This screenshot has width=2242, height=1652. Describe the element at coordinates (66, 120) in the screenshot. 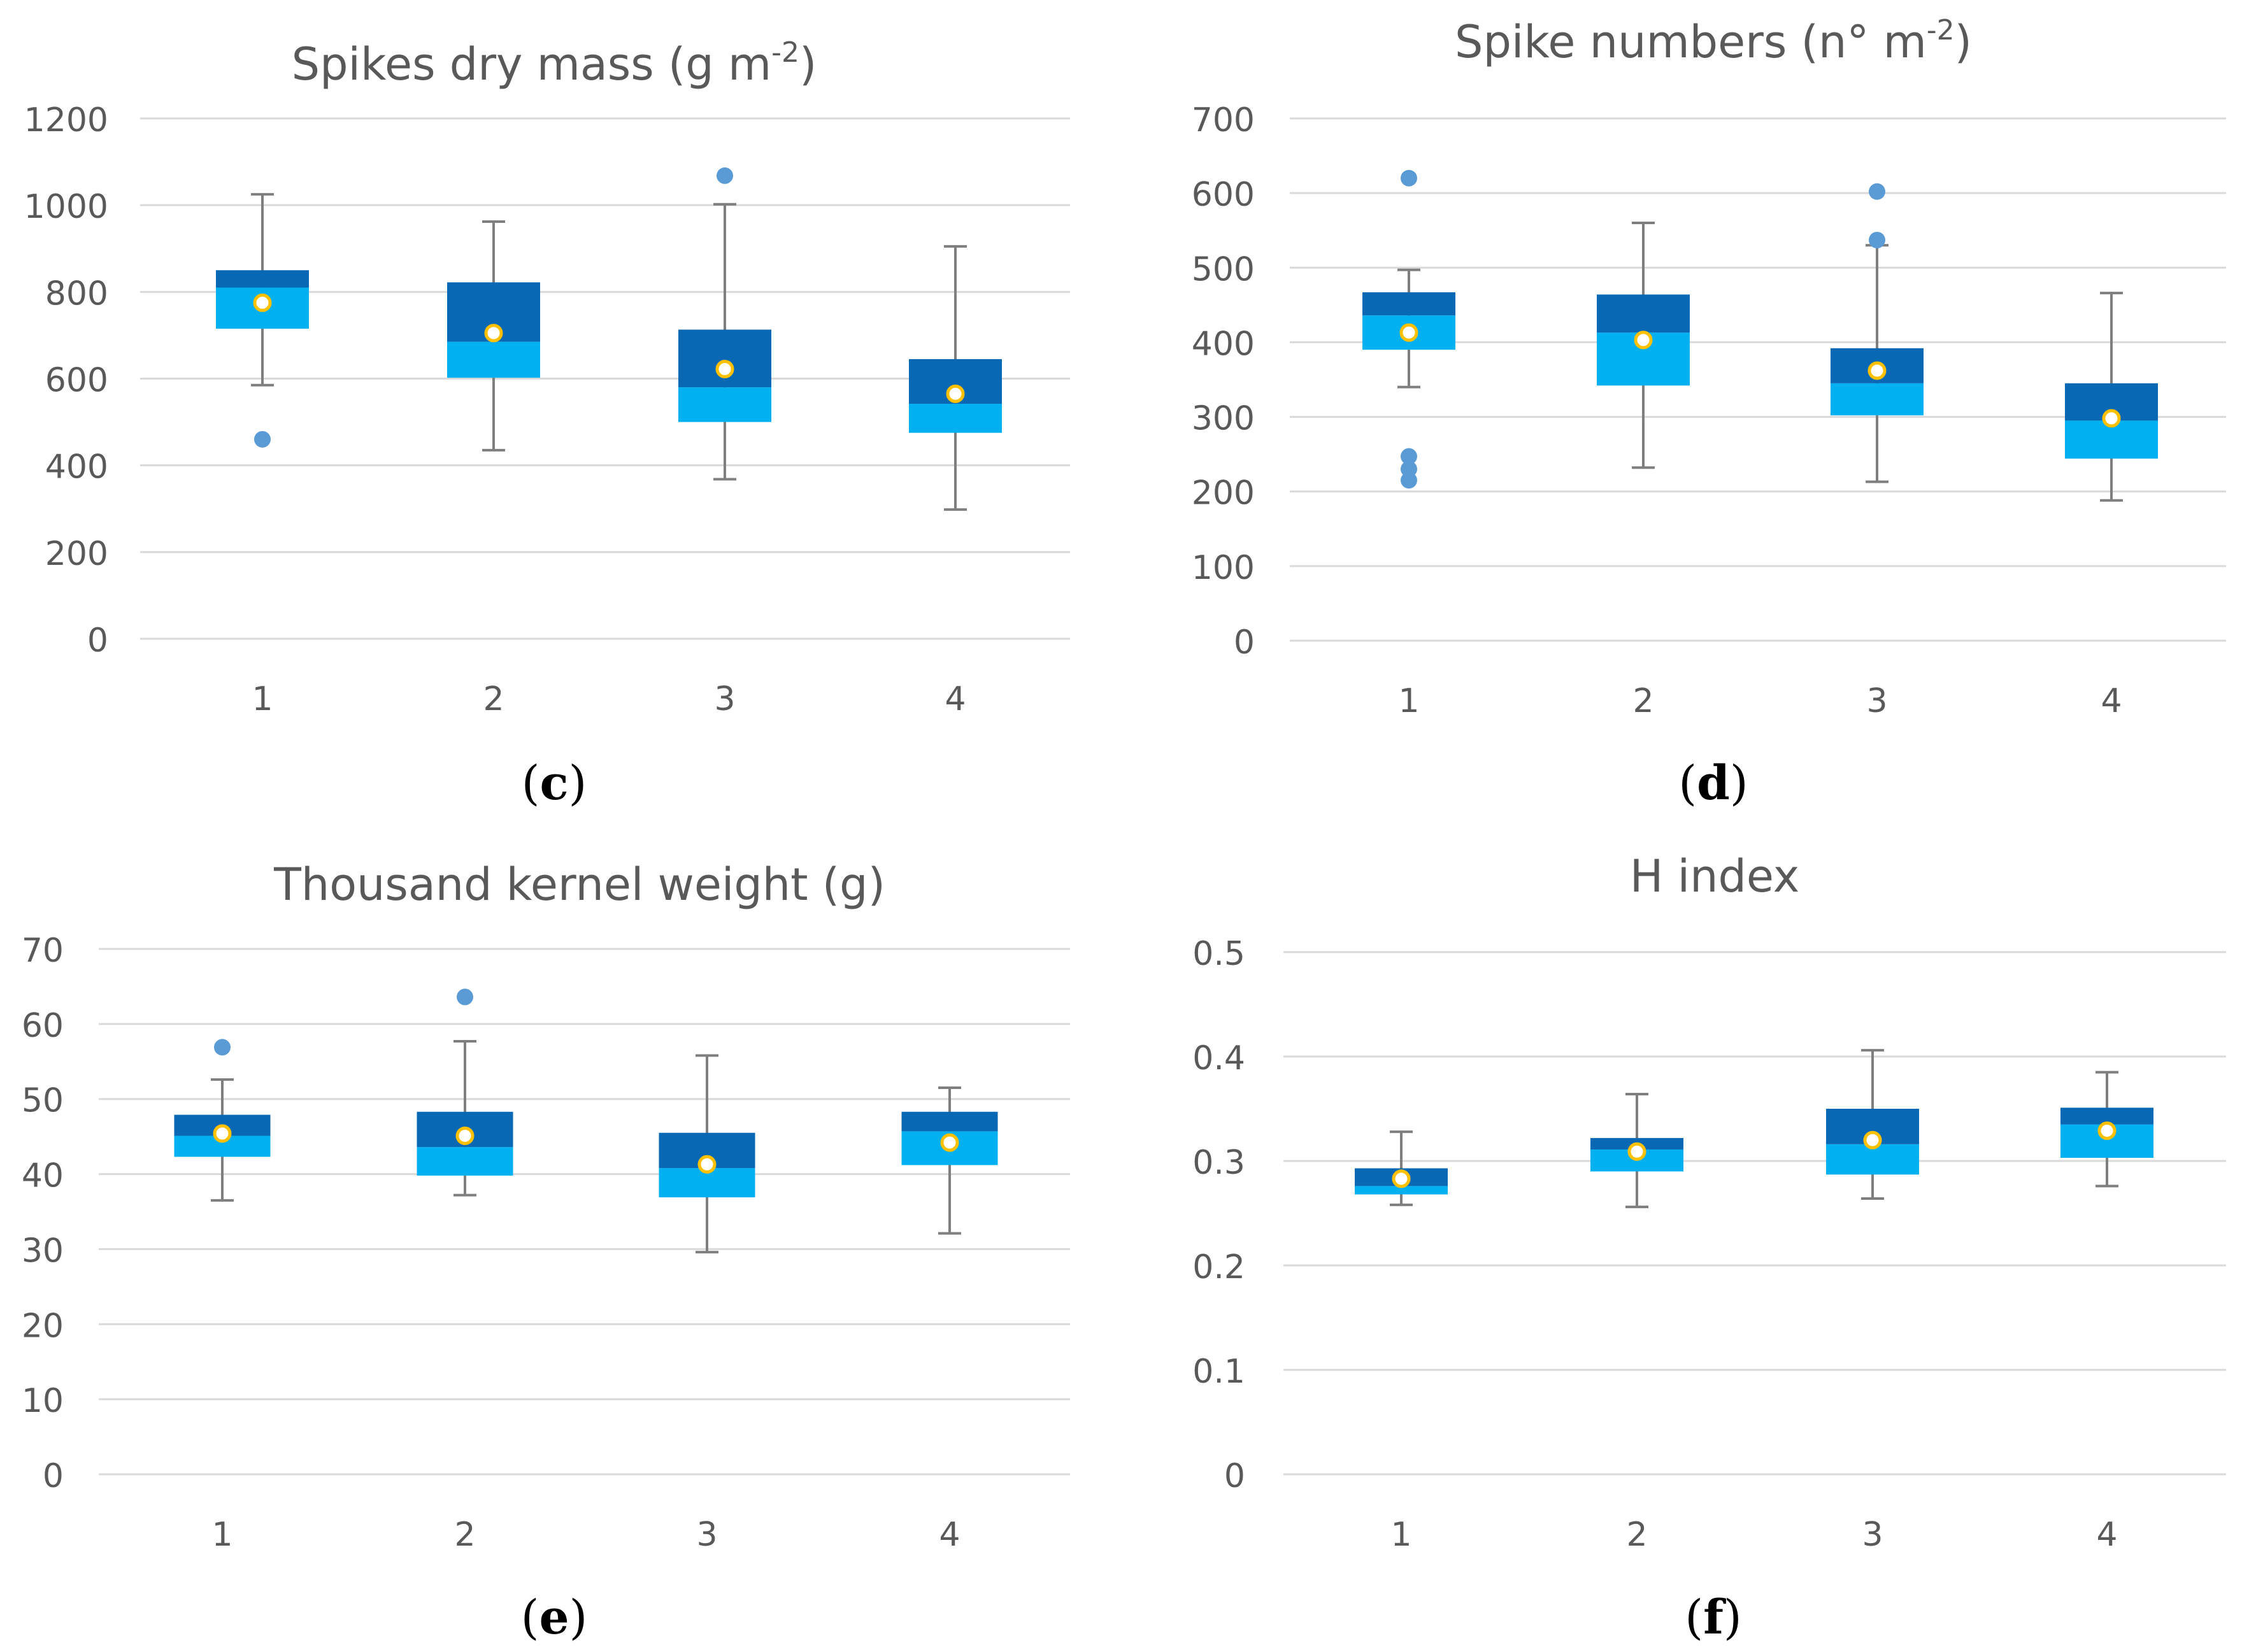

I see `y-tick-label: 1200` at that location.